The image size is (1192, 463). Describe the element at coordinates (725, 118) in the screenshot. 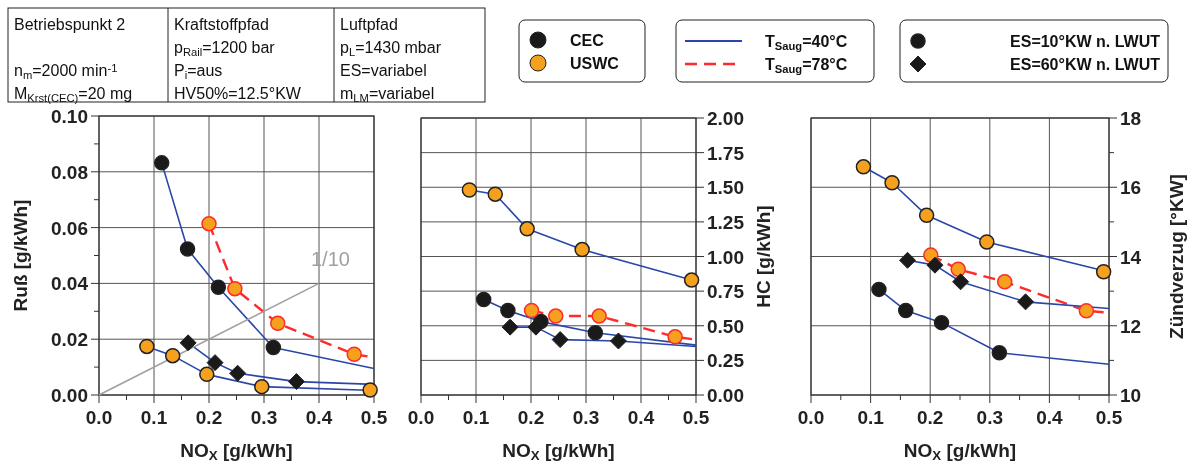

I see `y-tick-label: 2.00` at that location.